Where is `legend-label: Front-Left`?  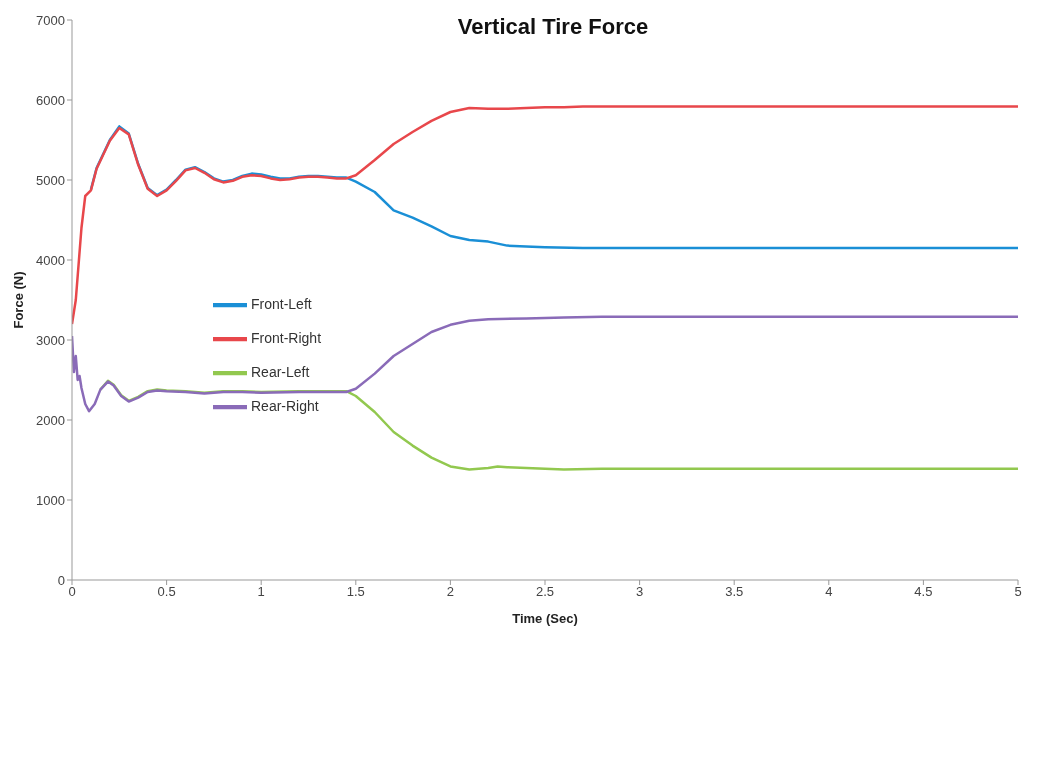
legend-label: Front-Left is located at coordinates (281, 303).